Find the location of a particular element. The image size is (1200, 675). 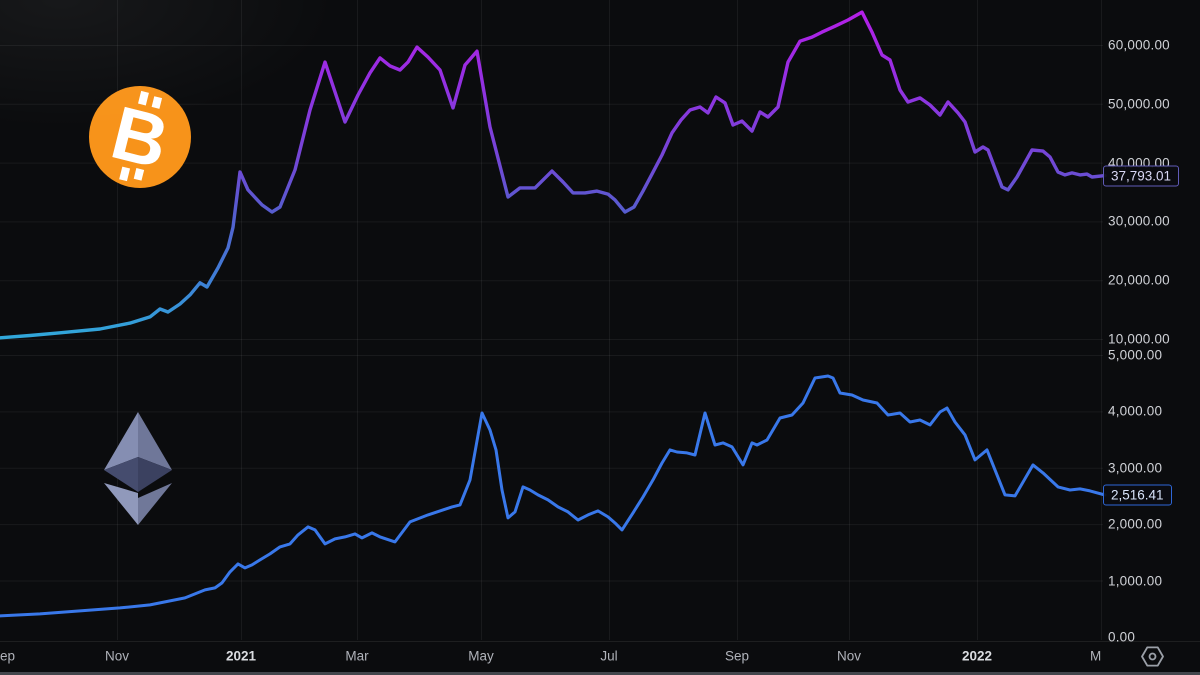

time-tick-label: May is located at coordinates (481, 656).